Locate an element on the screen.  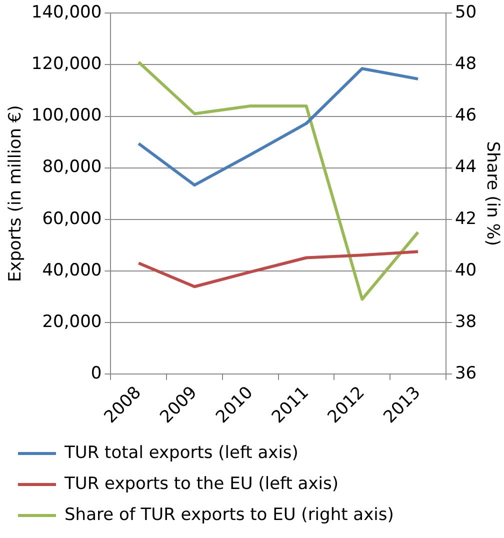
y-tick-label: 40,000 is located at coordinates (72, 270).